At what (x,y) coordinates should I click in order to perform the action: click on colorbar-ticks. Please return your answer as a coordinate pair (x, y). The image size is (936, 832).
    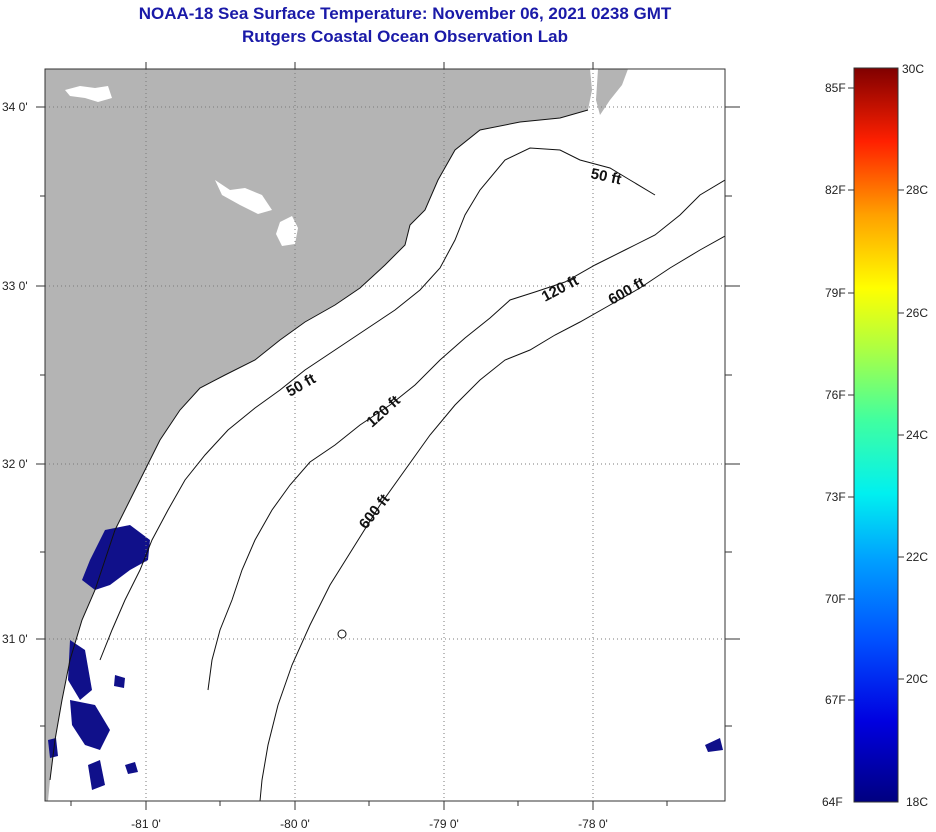
    Looking at the image, I should click on (876, 394).